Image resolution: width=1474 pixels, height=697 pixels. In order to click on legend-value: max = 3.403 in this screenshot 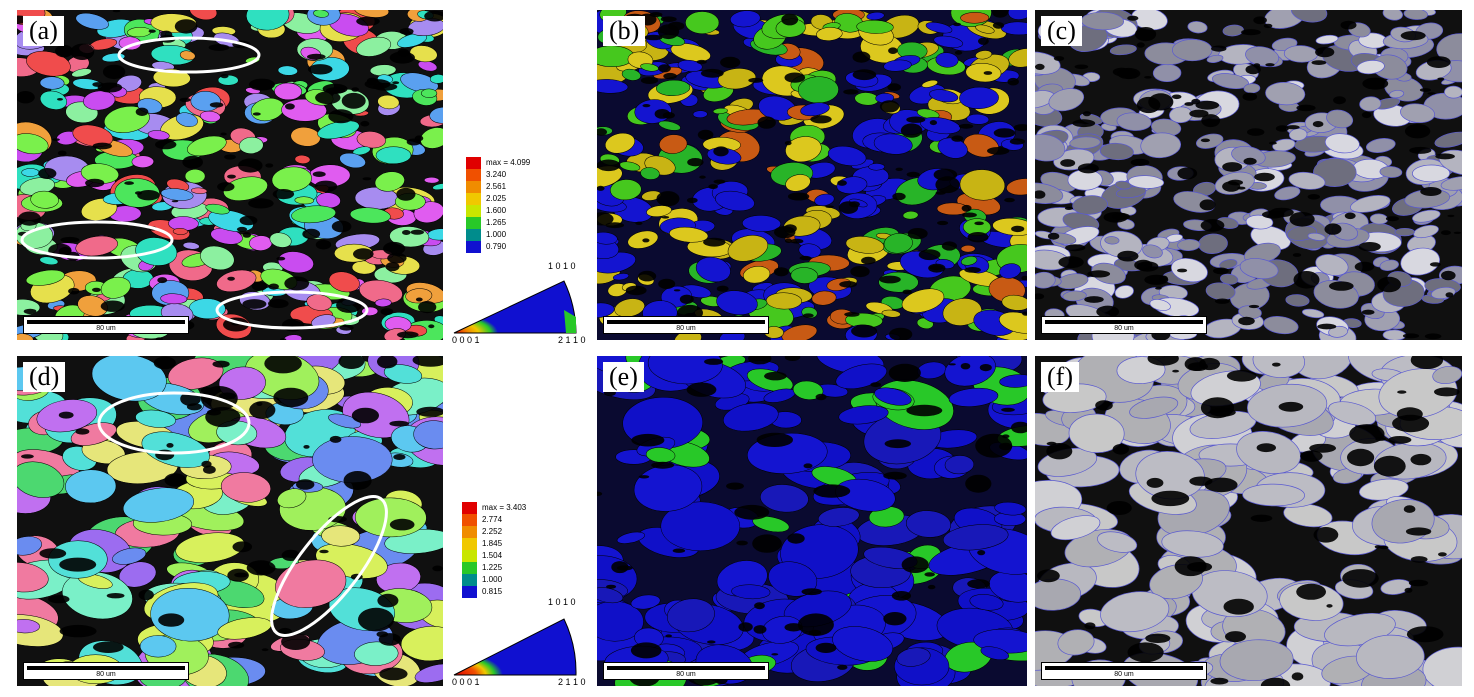, I will do `click(504, 507)`.